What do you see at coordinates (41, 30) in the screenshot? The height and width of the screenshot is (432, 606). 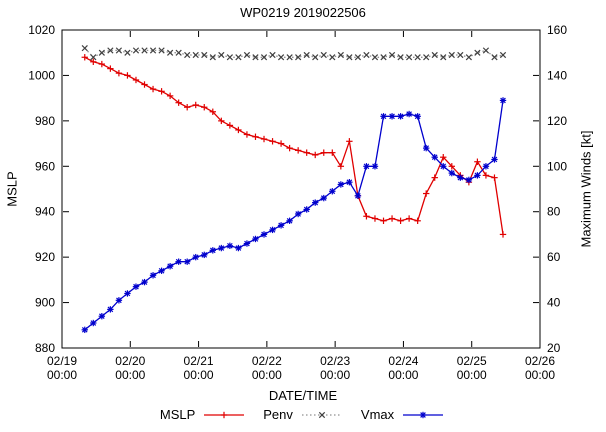 I see `svg-text: 1020` at bounding box center [41, 30].